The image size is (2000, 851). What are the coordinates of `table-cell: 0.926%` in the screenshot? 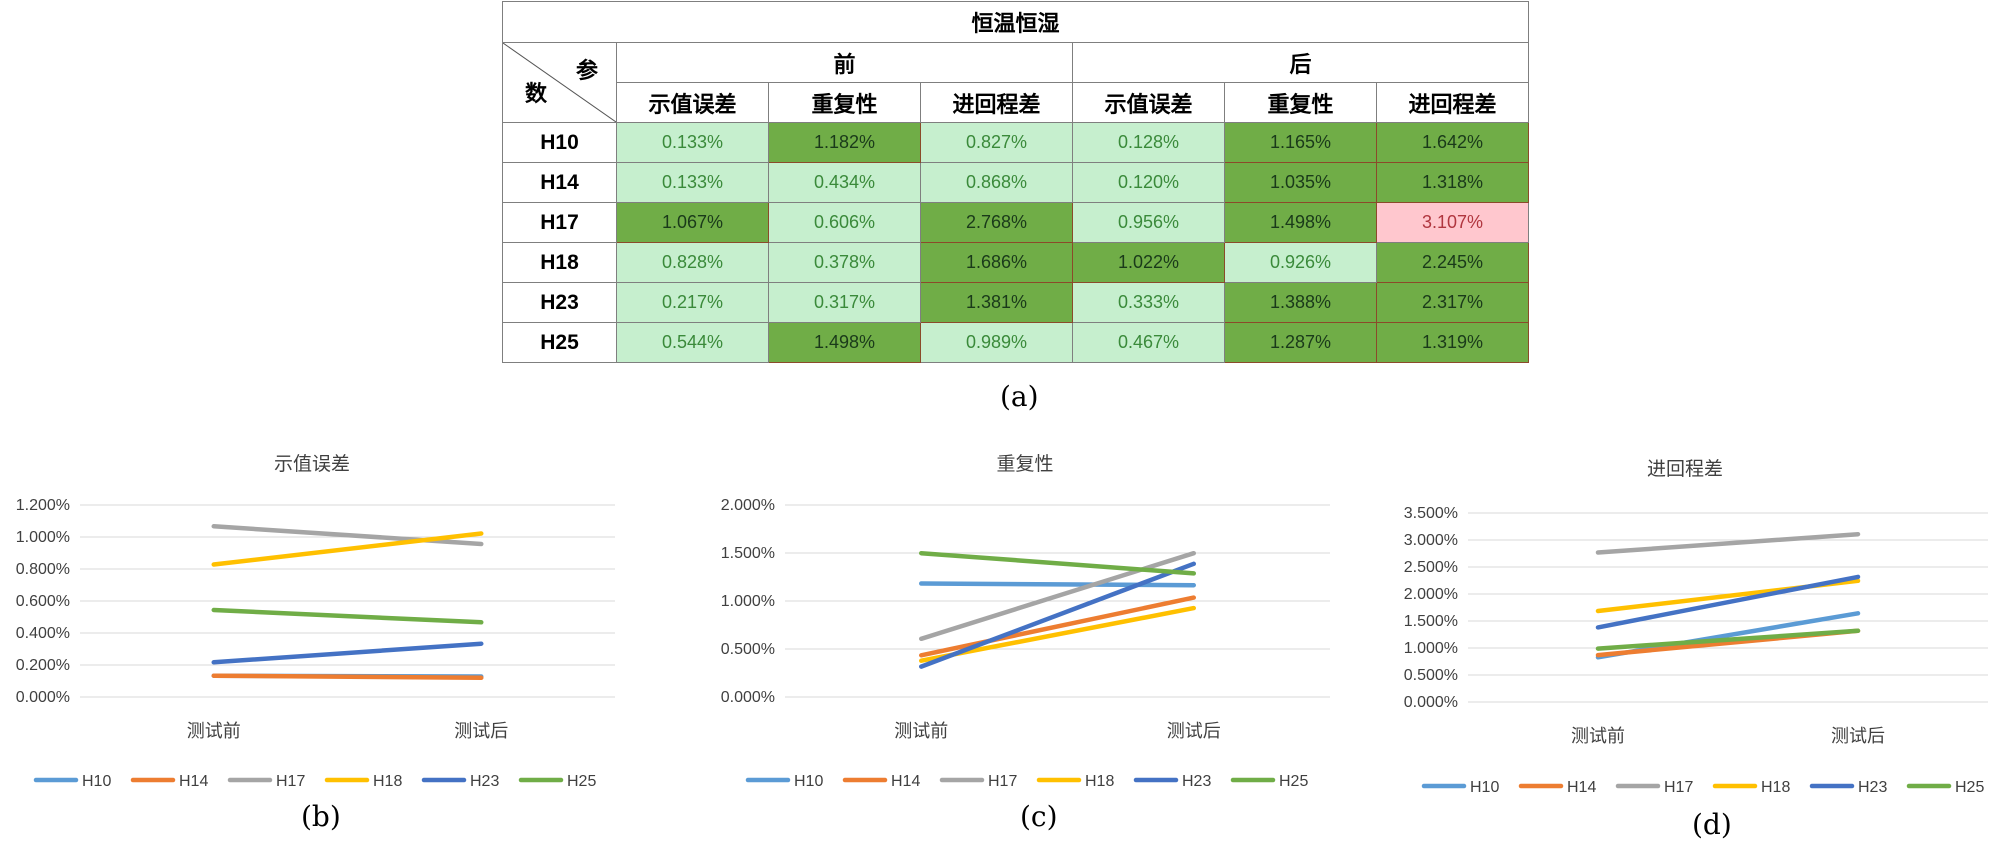 It's located at (1300, 262).